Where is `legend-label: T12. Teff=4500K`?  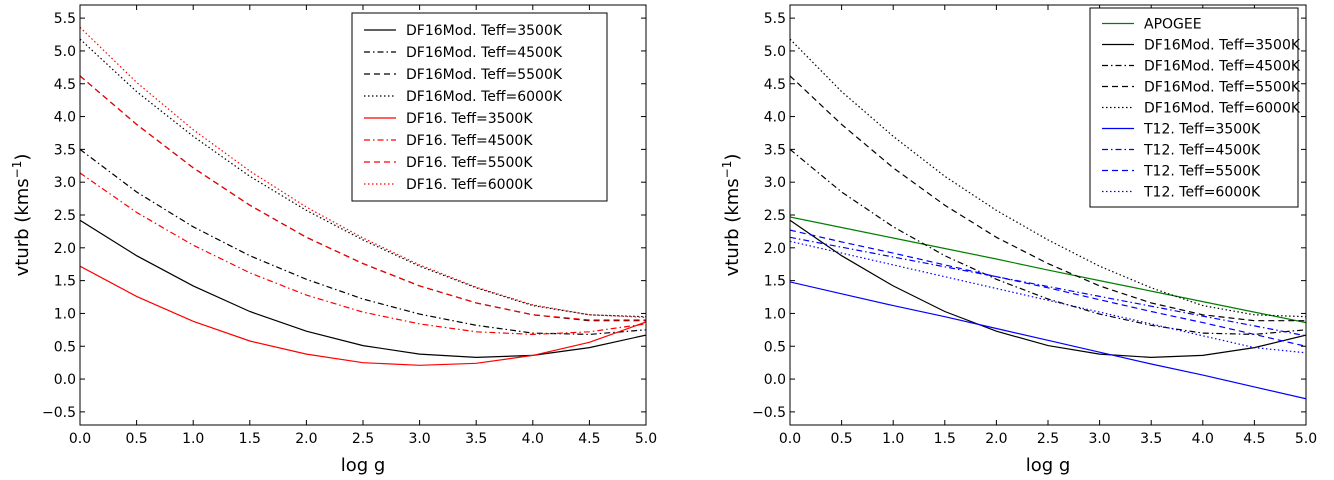
legend-label: T12. Teff=4500K is located at coordinates (1202, 151).